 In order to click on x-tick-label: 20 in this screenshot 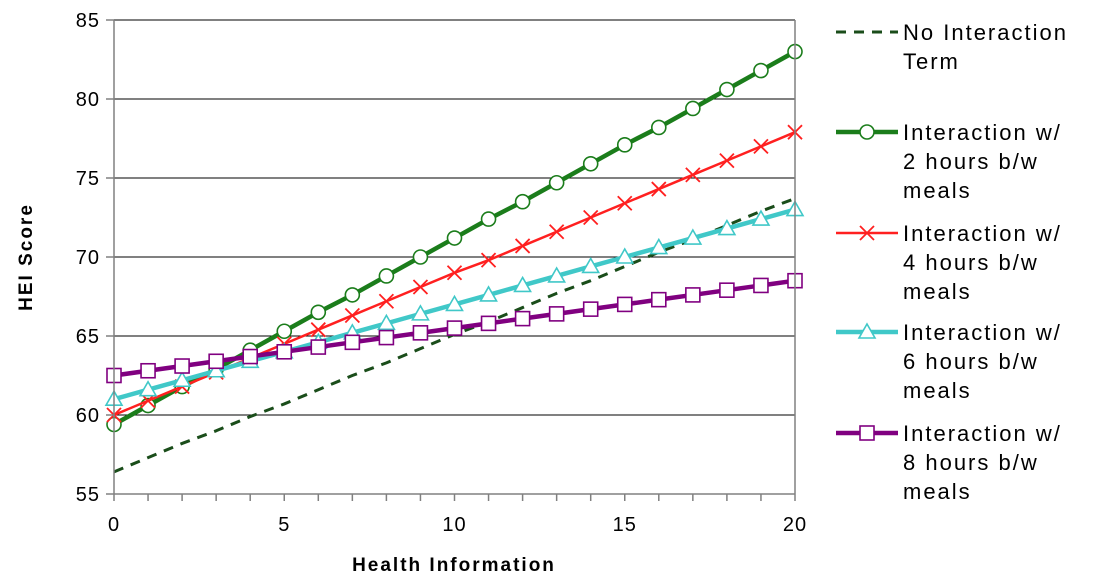, I will do `click(795, 525)`.